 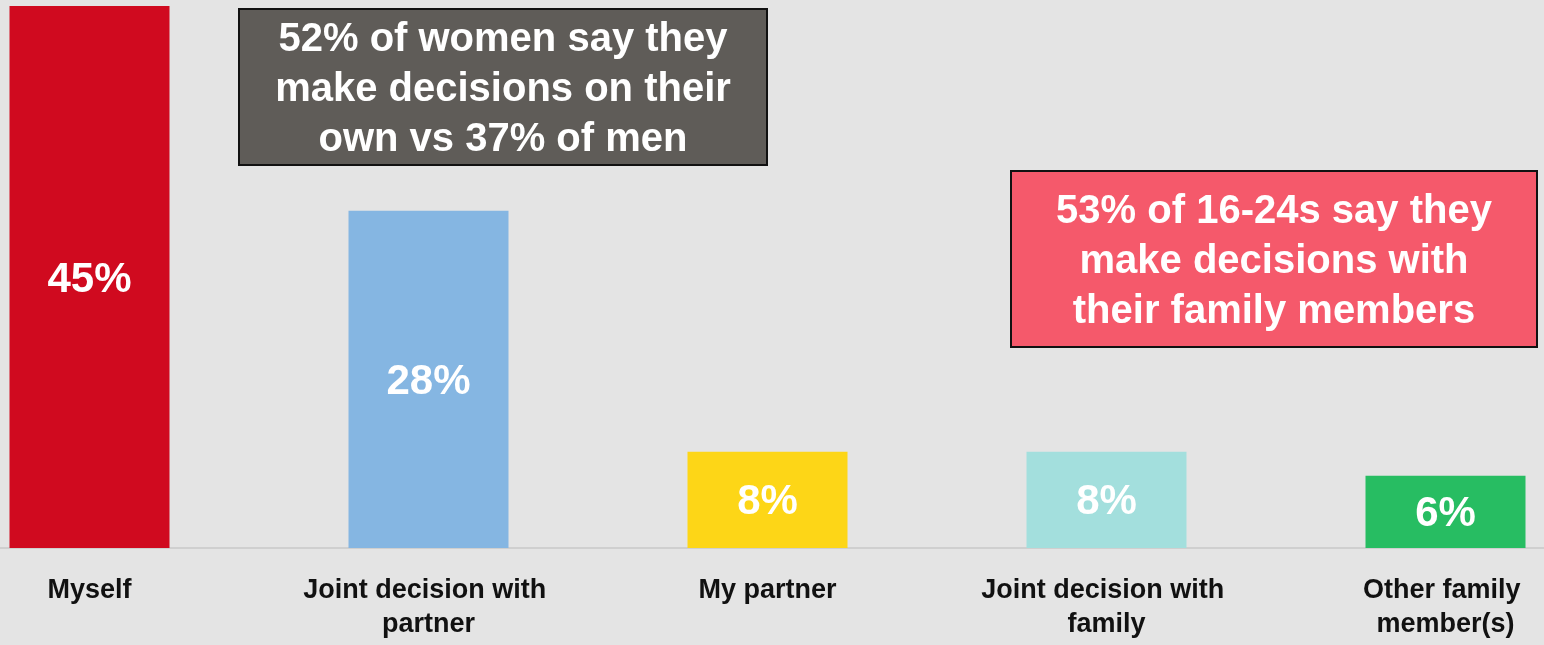 What do you see at coordinates (428, 606) in the screenshot?
I see `x-tick-label: Joint decision with partner` at bounding box center [428, 606].